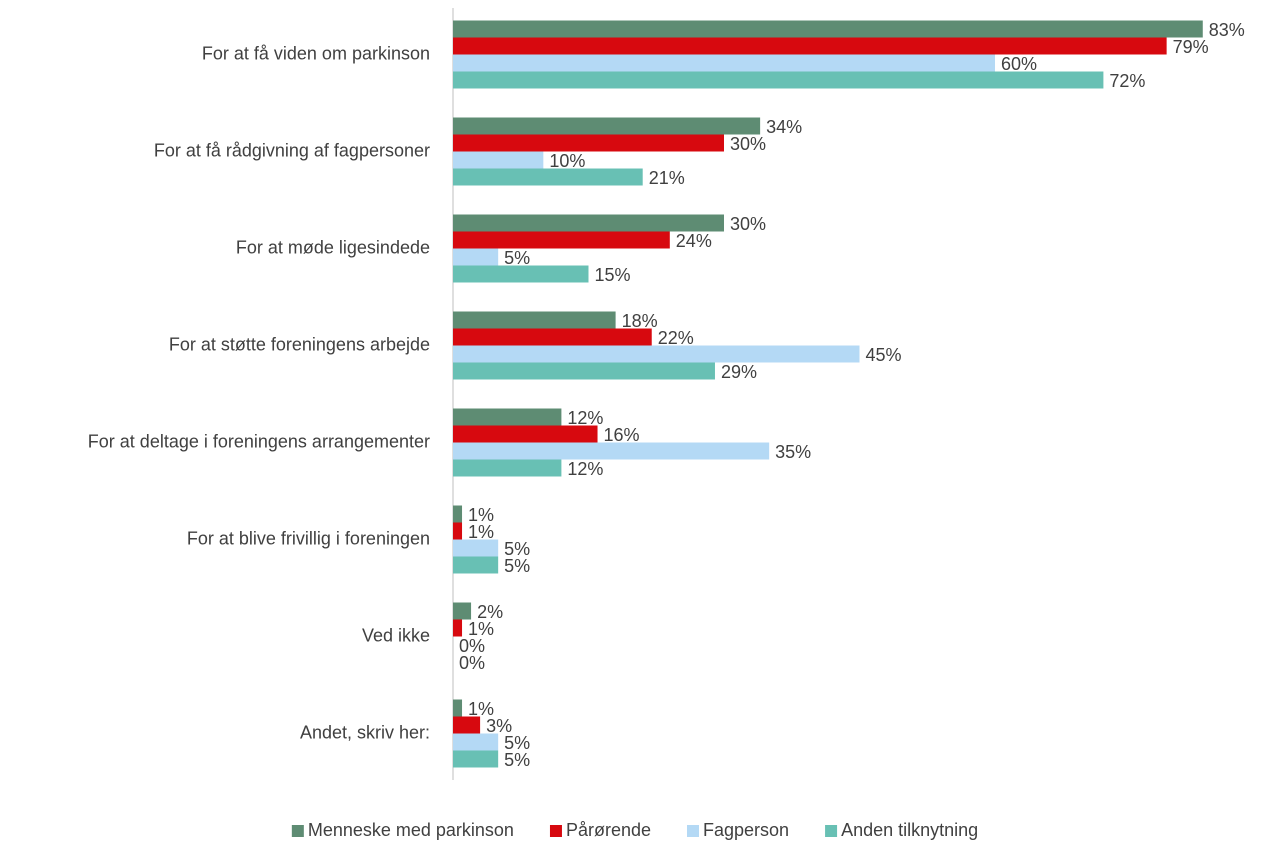 This screenshot has height=845, width=1270. What do you see at coordinates (909, 830) in the screenshot?
I see `legend-label: Anden tilknytning` at bounding box center [909, 830].